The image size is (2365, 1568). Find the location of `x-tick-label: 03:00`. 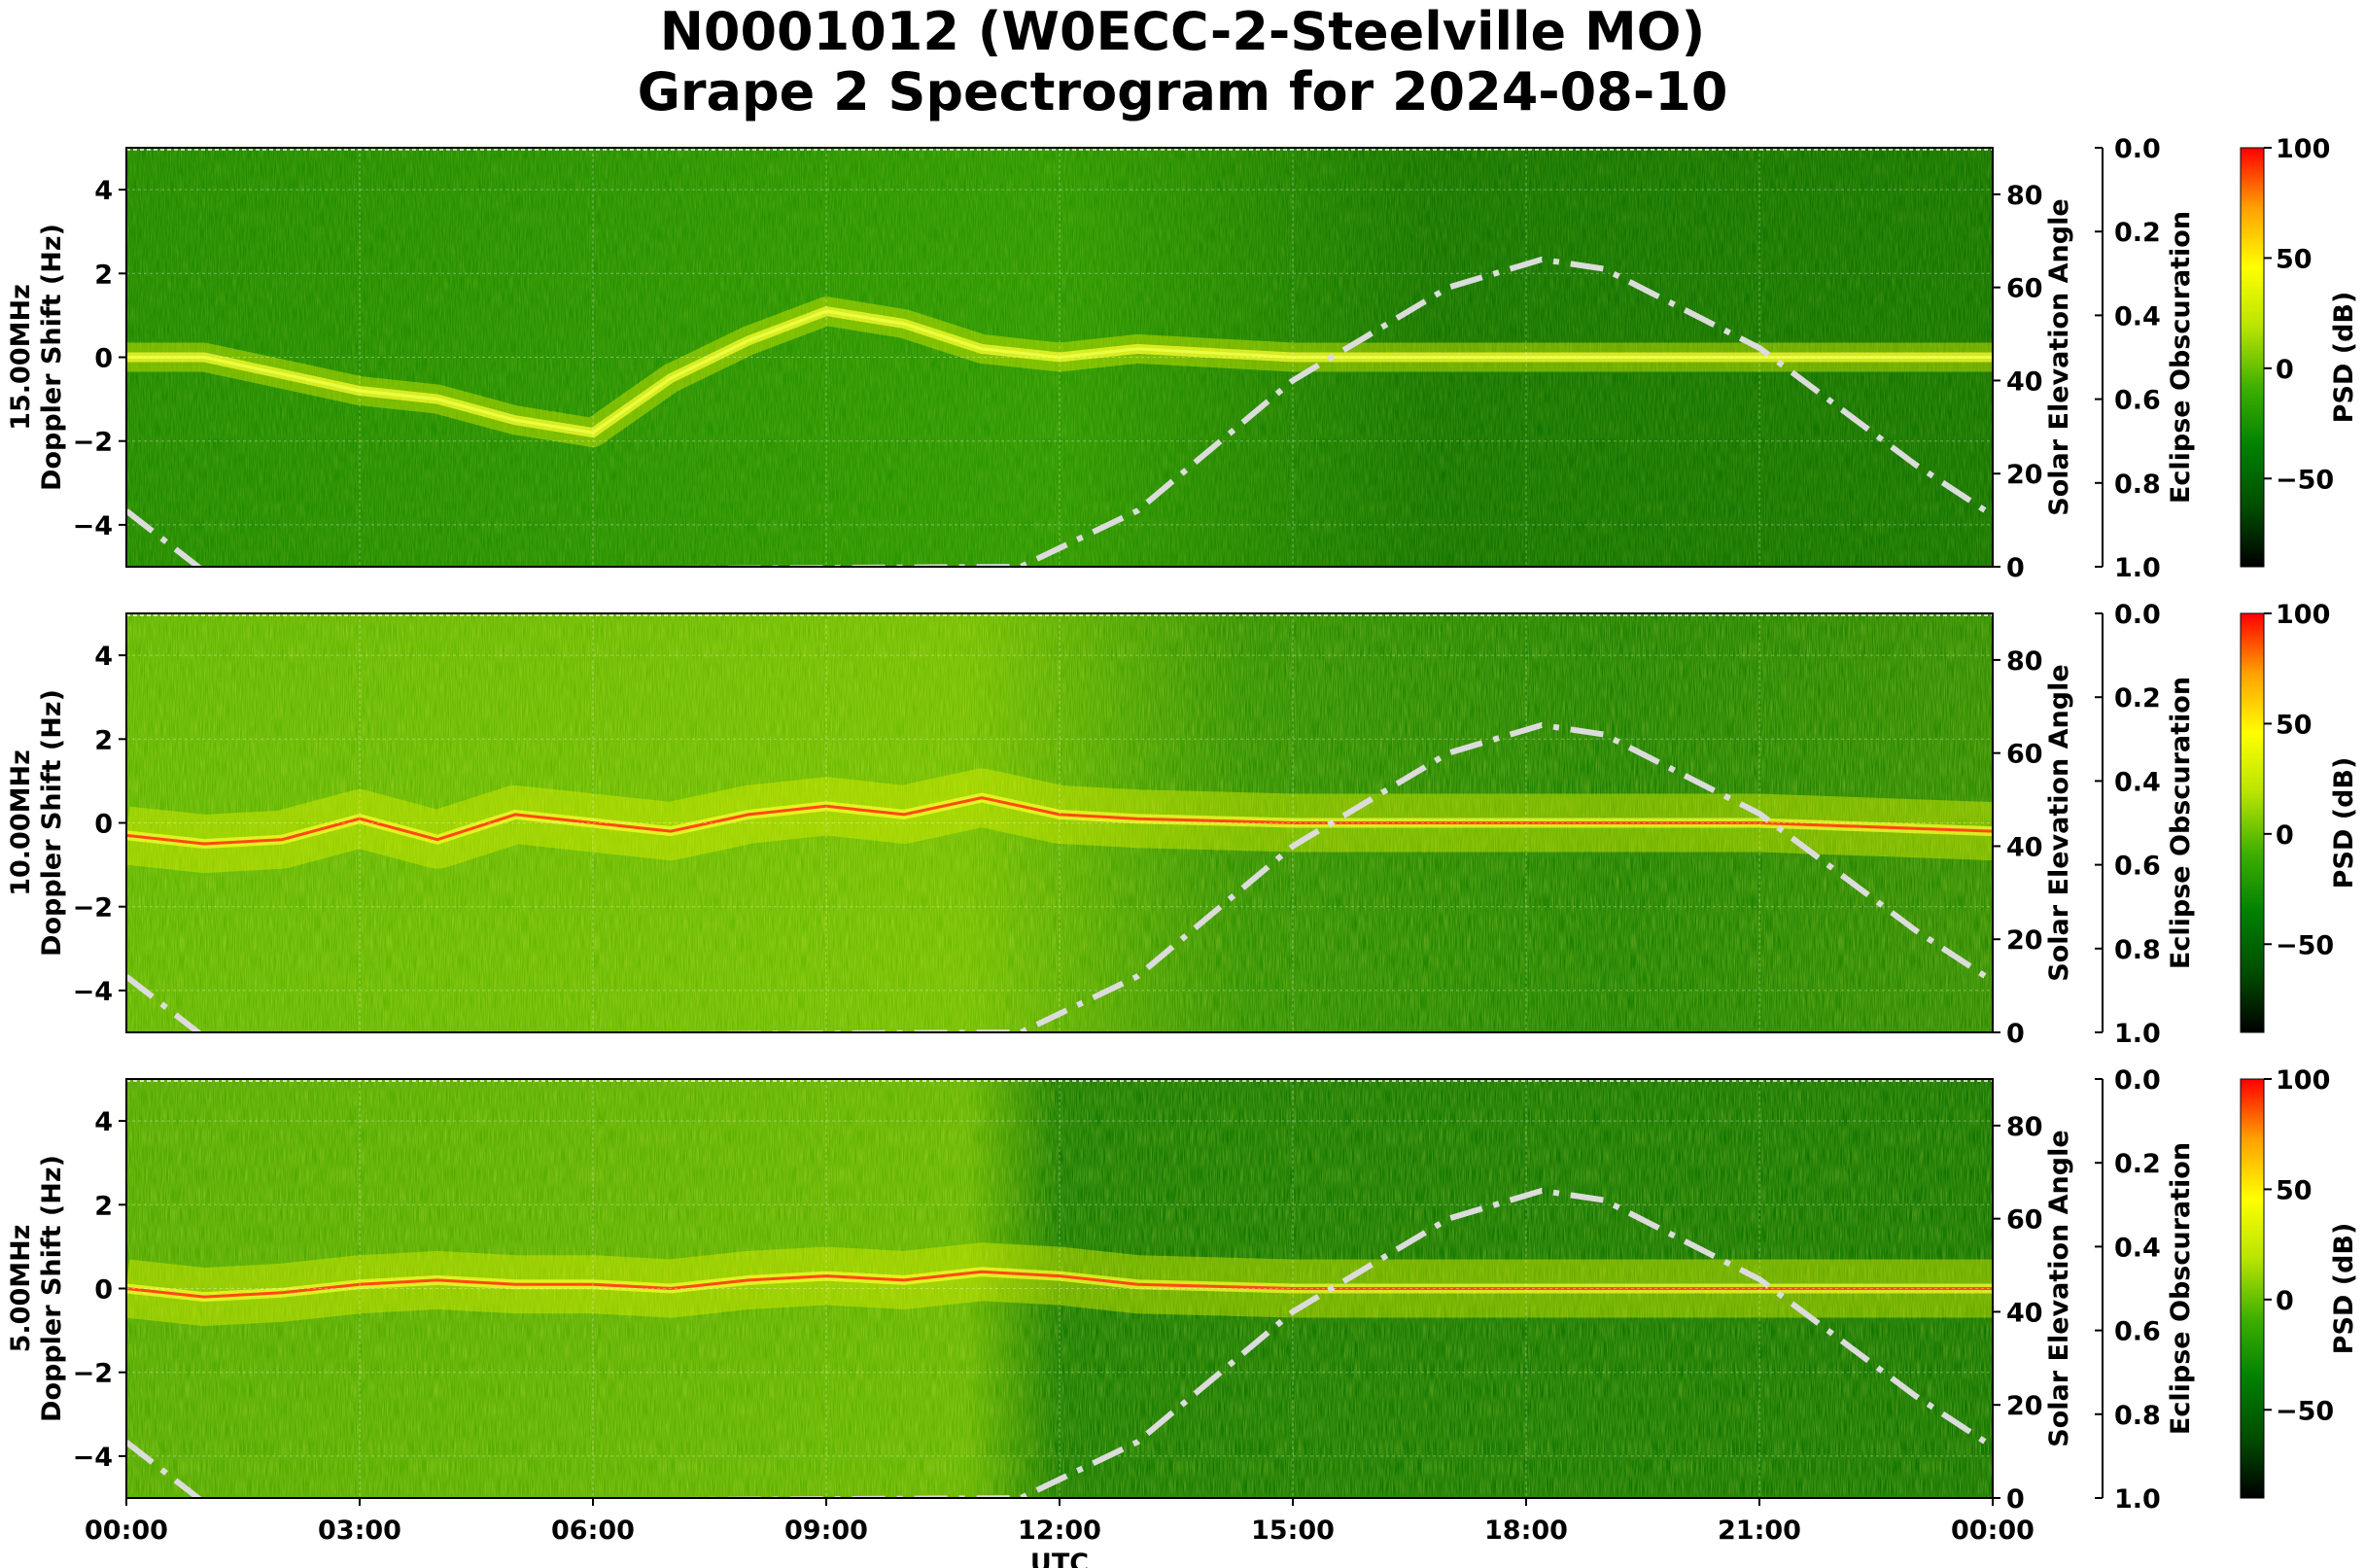

x-tick-label: 03:00 is located at coordinates (359, 1531).